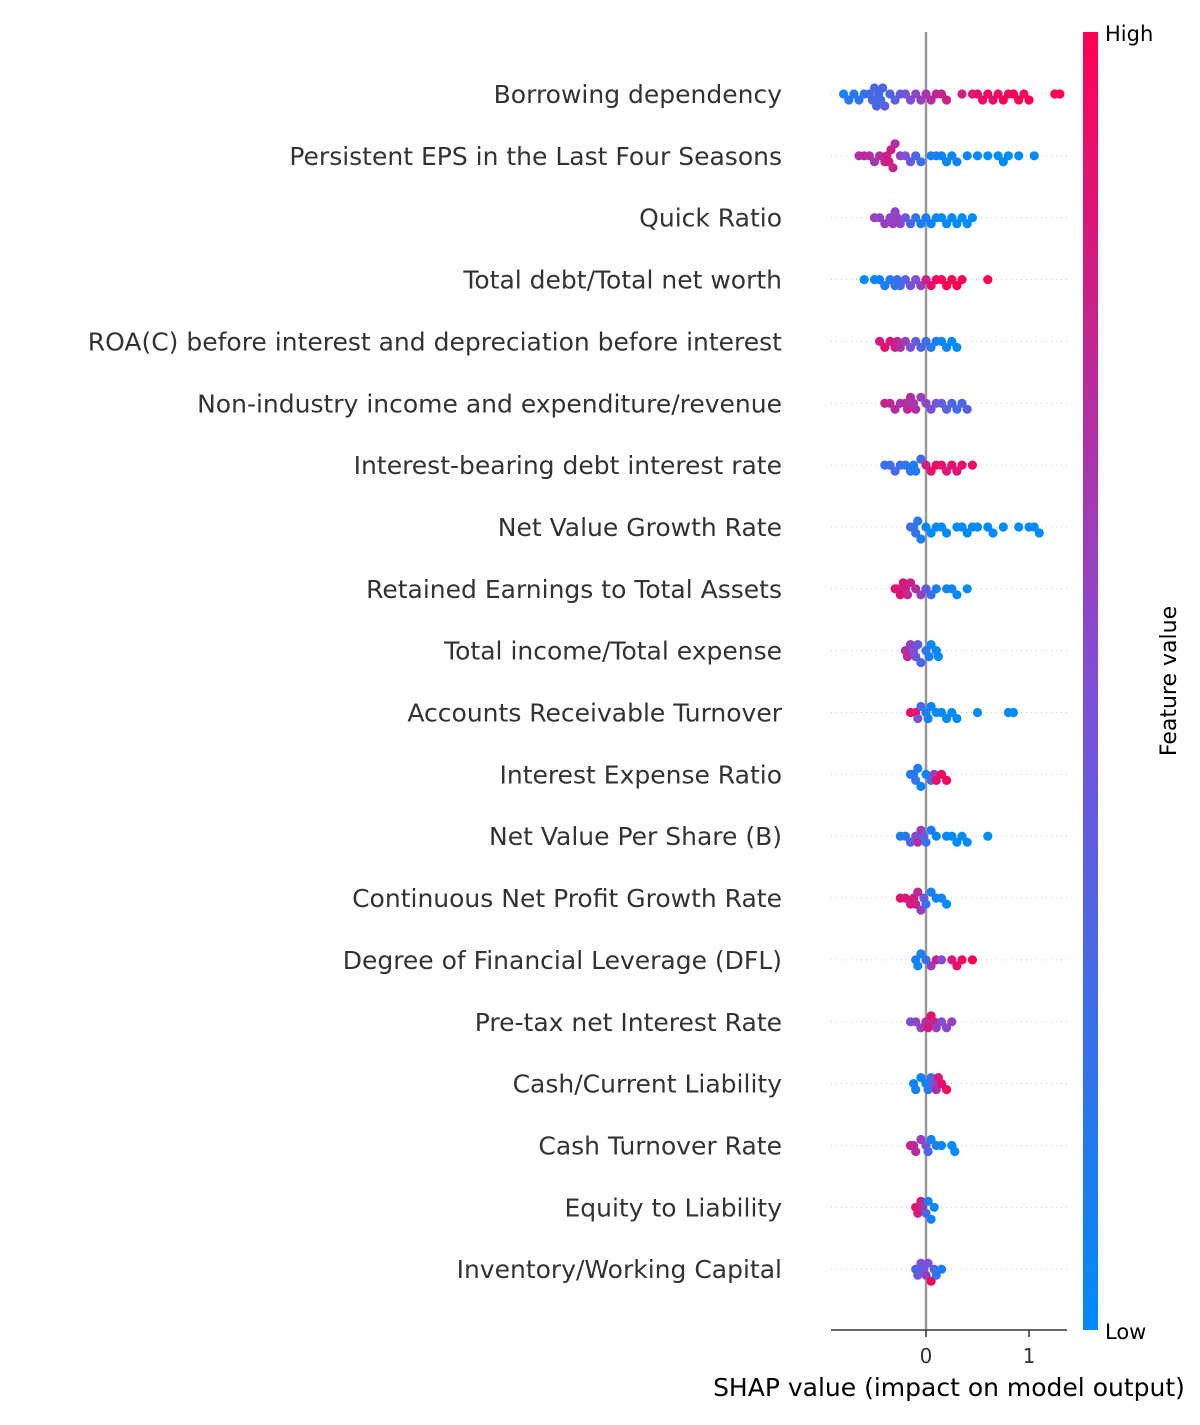 The width and height of the screenshot is (1200, 1425). What do you see at coordinates (926, 1356) in the screenshot?
I see `x-tick-label: 0` at bounding box center [926, 1356].